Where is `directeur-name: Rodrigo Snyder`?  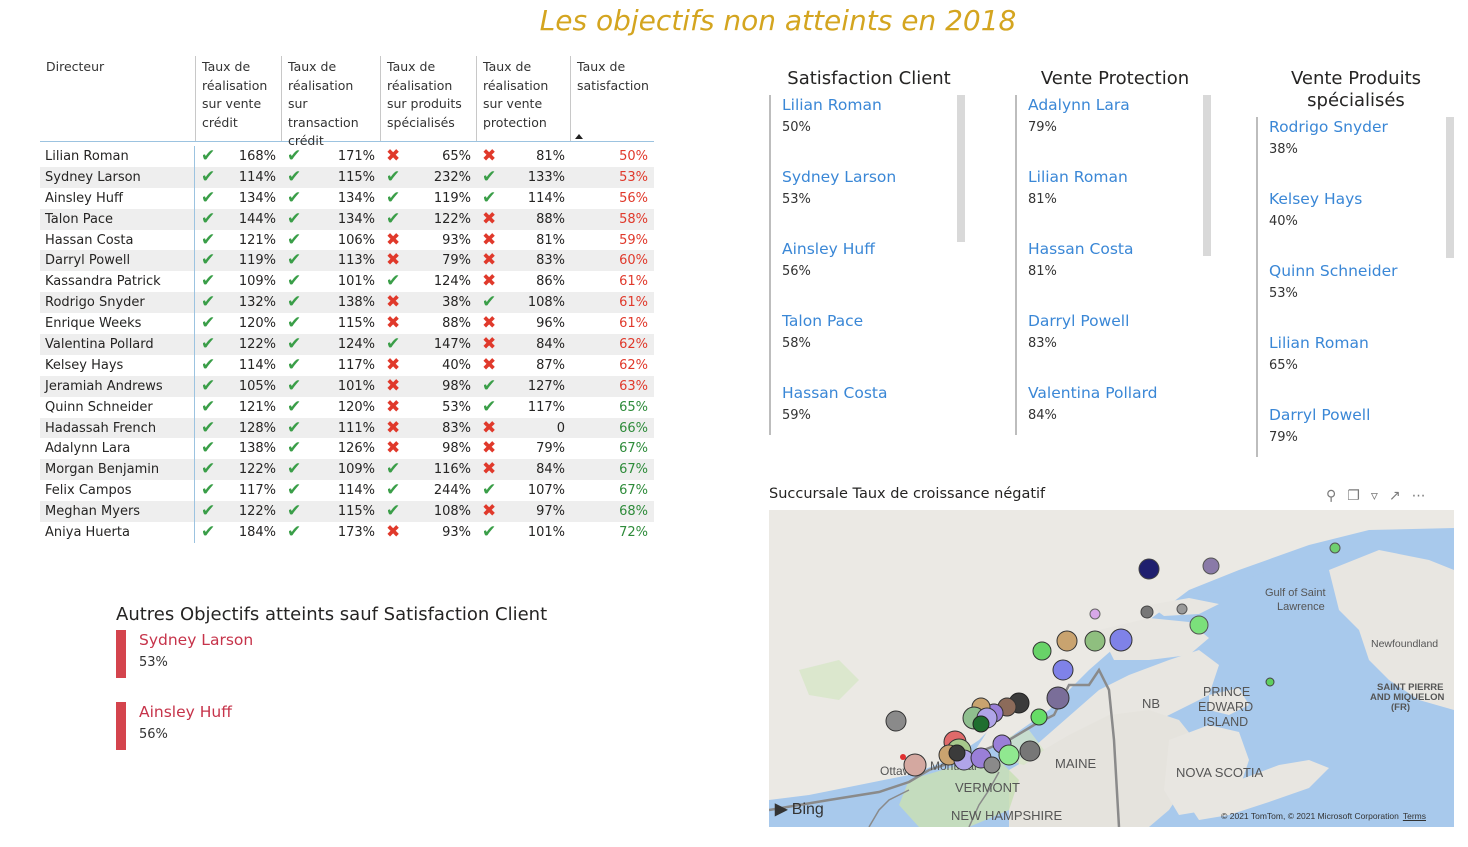
directeur-name: Rodrigo Snyder is located at coordinates (117, 303).